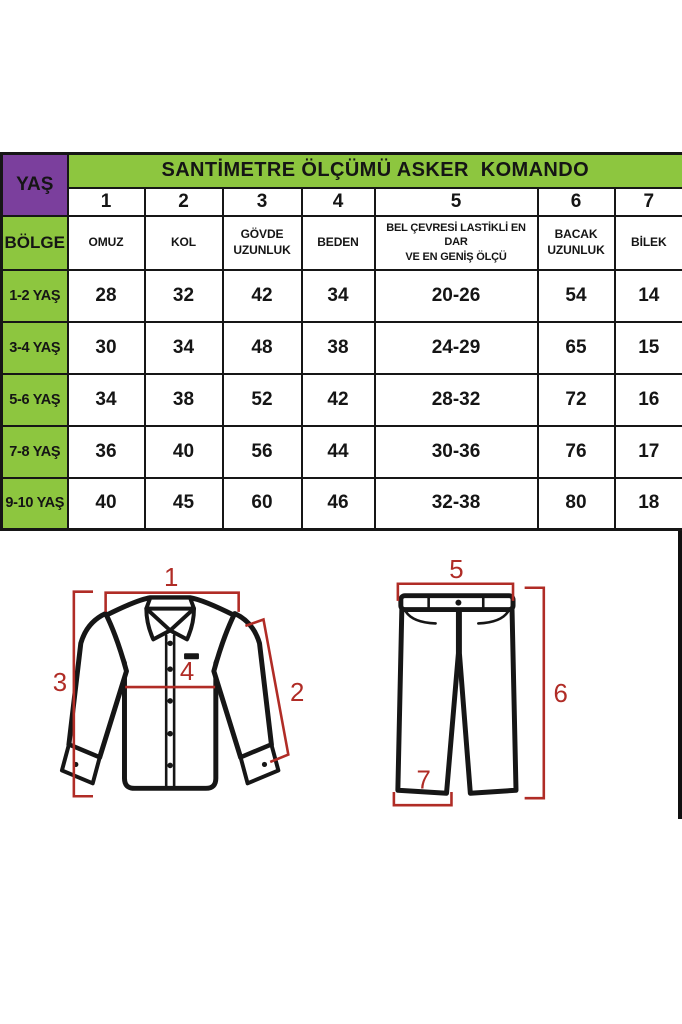 The image size is (682, 1024). I want to click on pants-waist-button, so click(458, 602).